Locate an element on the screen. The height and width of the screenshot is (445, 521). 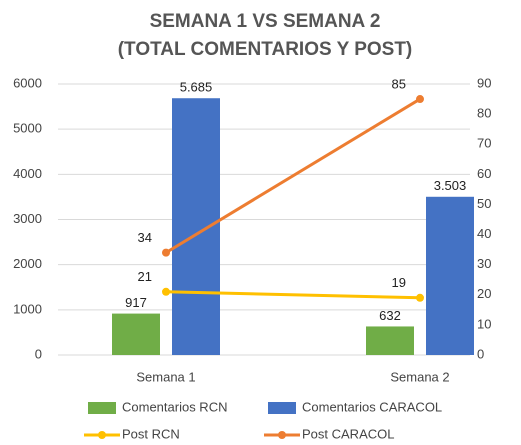
data-label: 917 is located at coordinates (136, 302).